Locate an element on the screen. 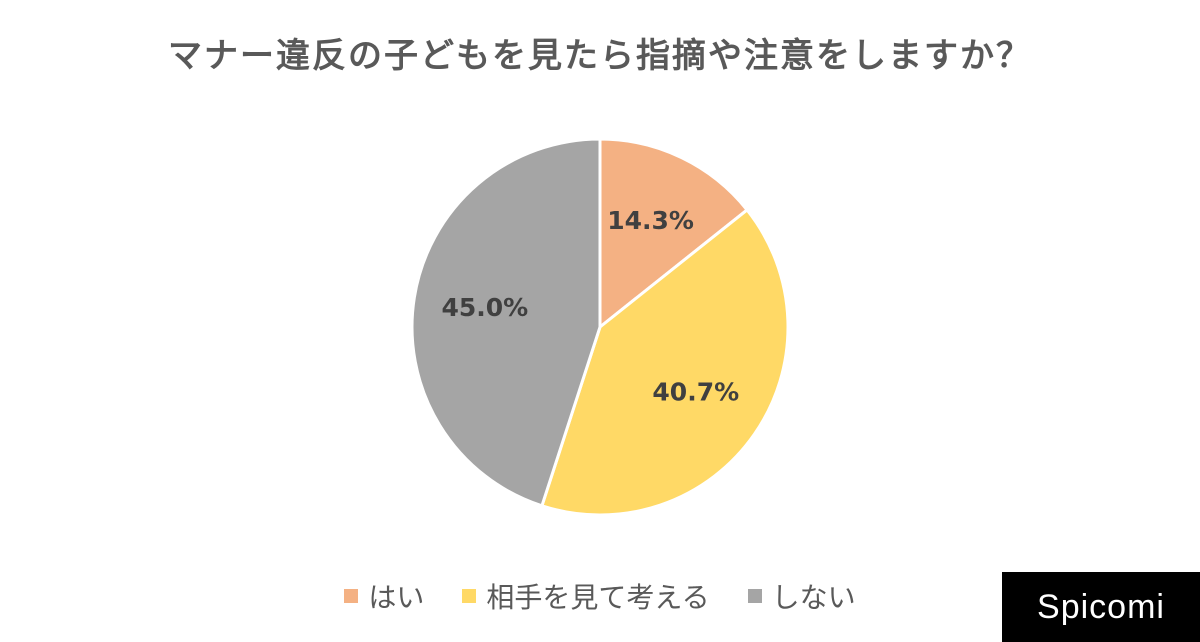 This screenshot has width=1200, height=642. chart-title: マナー違反の子どもを見たら指摘や注意をしますか？ is located at coordinates (600, 56).